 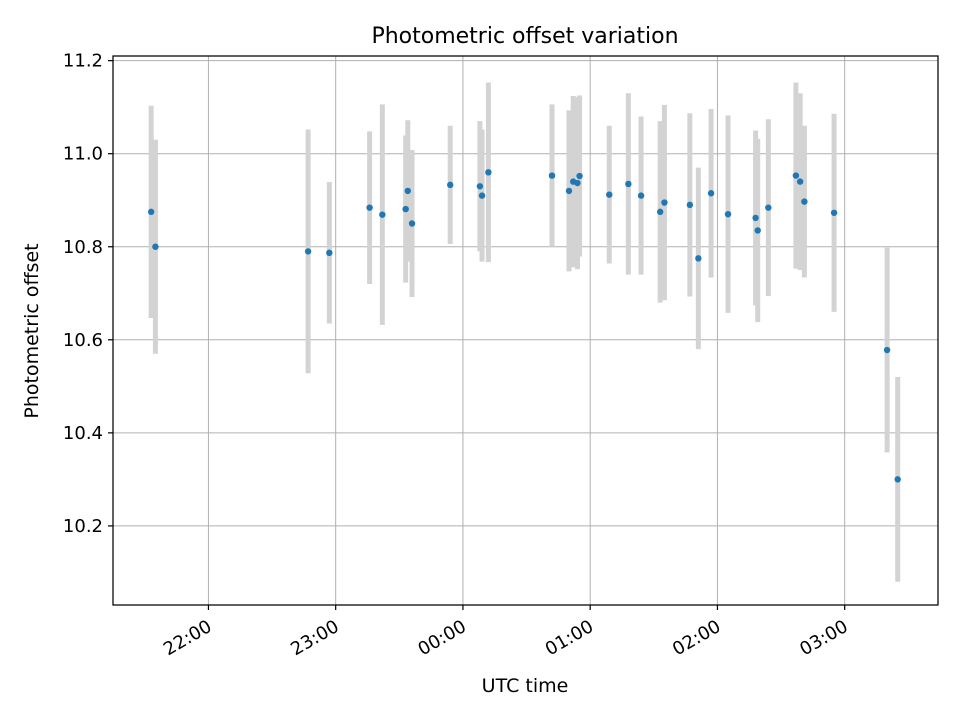 I want to click on y-tick-label: 10.8, so click(x=83, y=247).